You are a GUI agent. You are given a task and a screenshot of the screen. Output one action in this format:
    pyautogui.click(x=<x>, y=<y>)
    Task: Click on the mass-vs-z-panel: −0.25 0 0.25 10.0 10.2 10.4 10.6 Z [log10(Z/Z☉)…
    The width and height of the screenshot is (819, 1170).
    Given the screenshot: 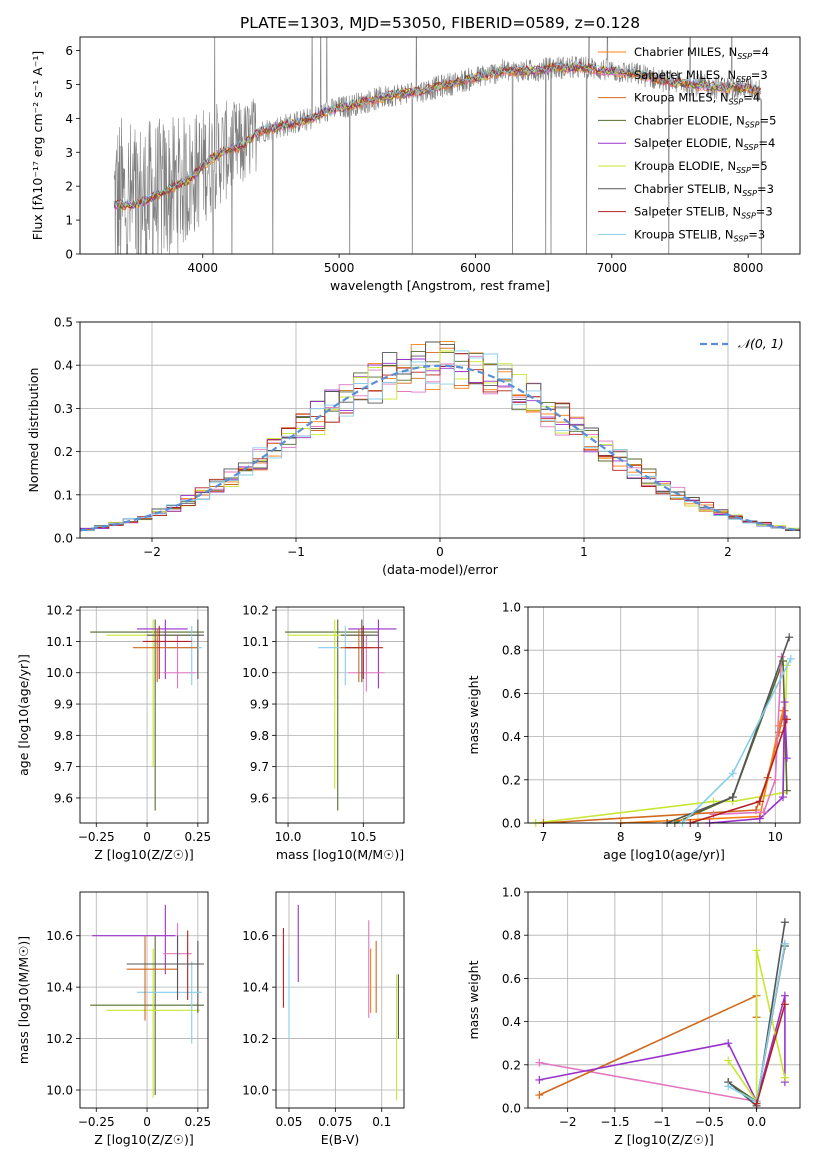 What is the action you would take?
    pyautogui.click(x=113, y=1019)
    